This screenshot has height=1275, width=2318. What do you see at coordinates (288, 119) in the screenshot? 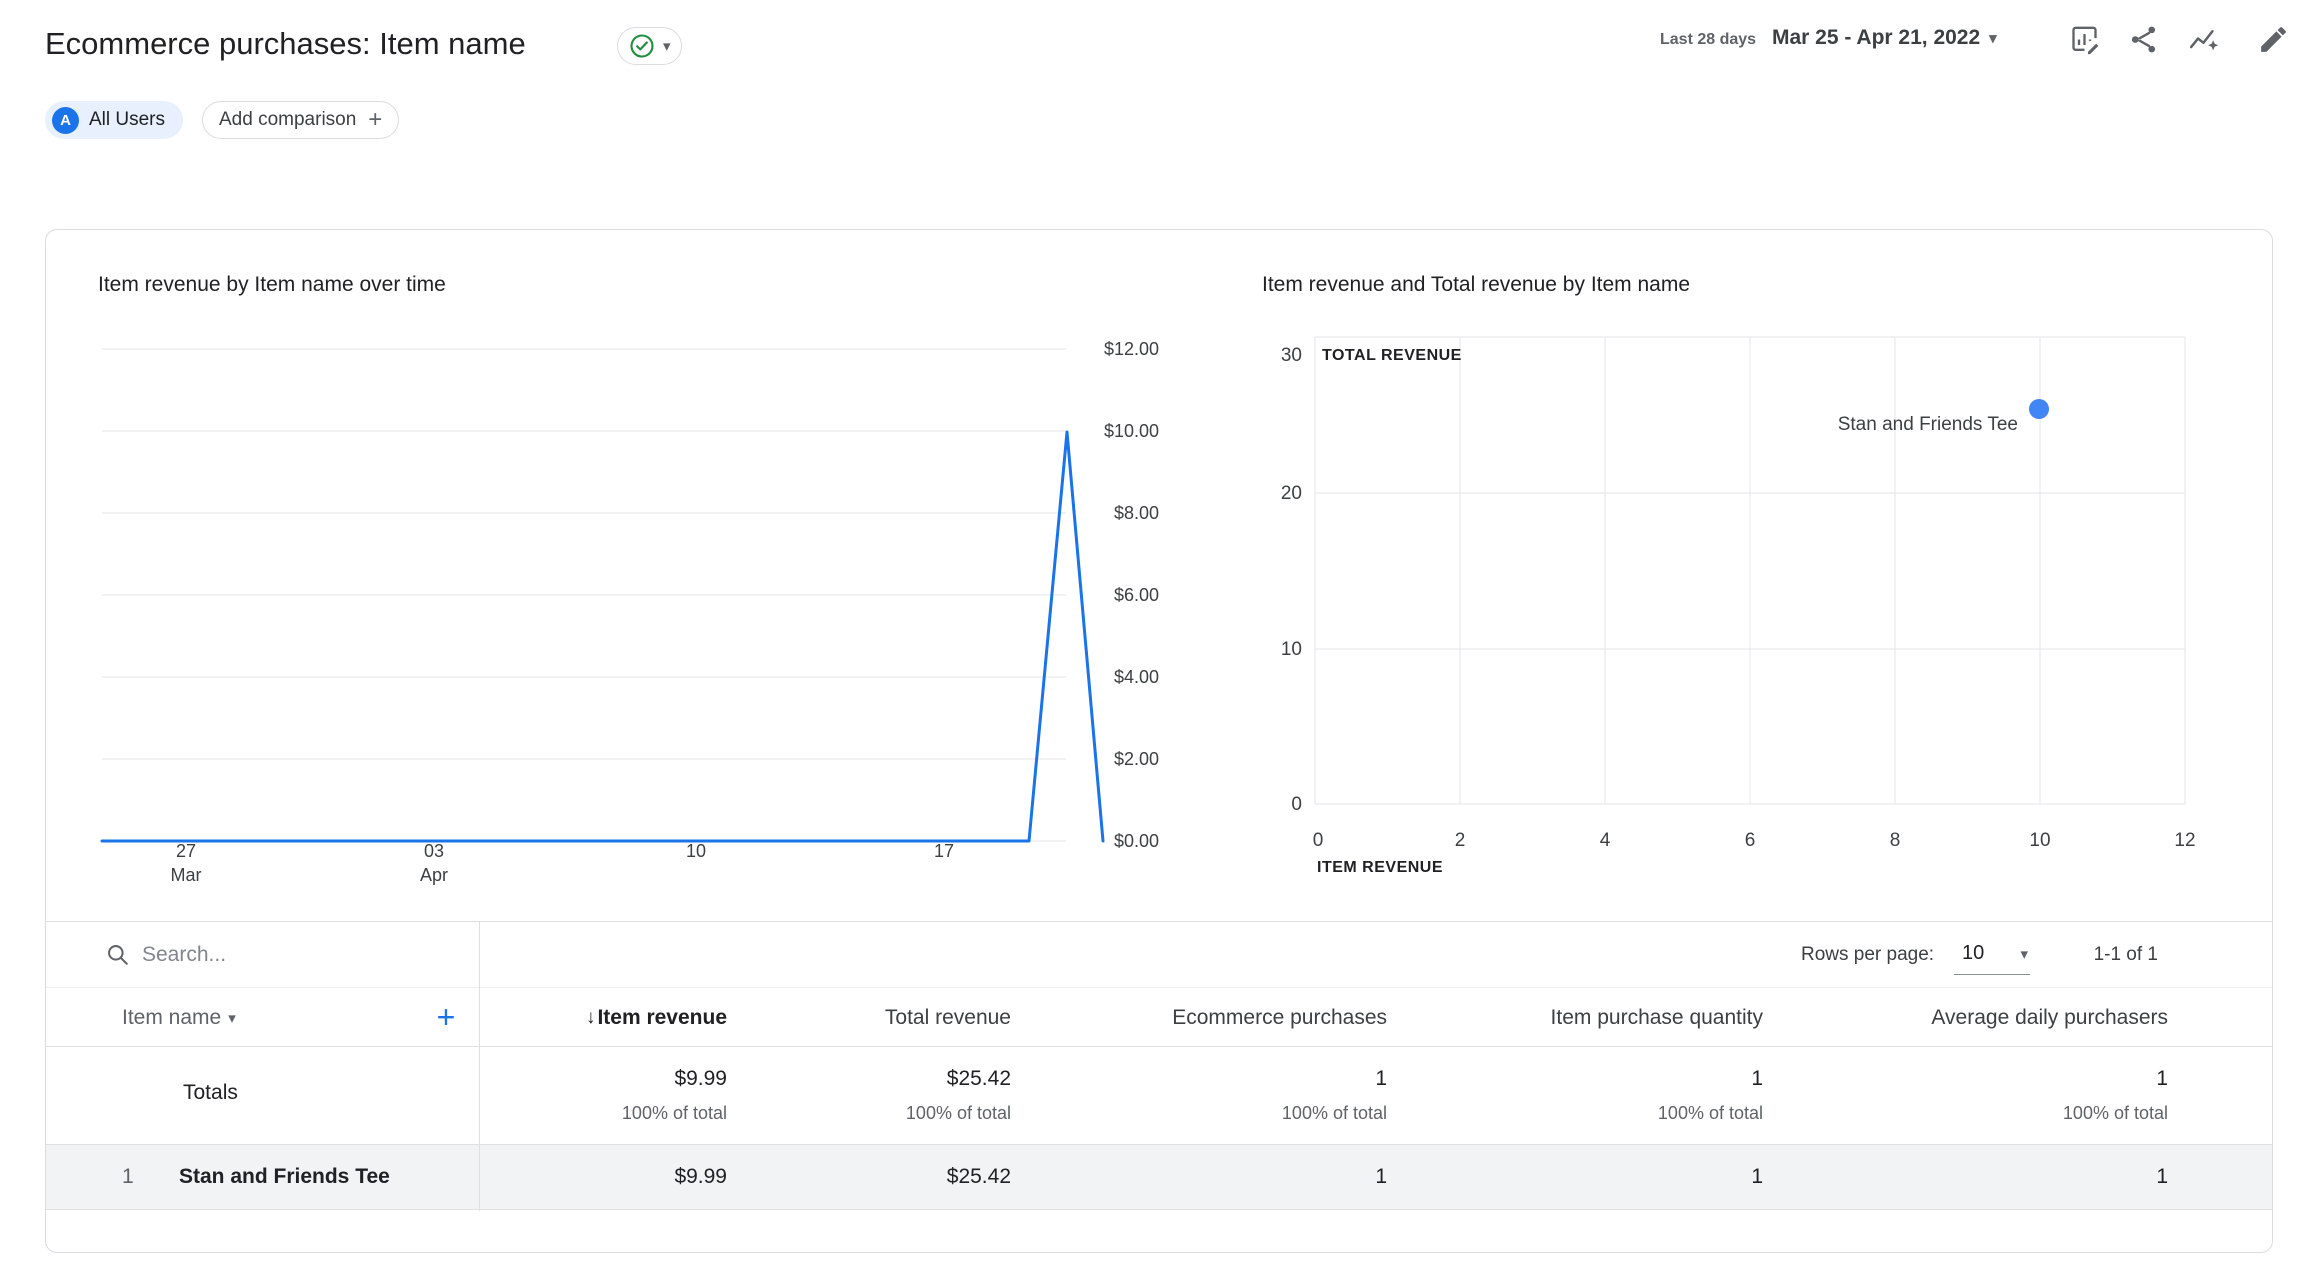
I see `add-comparison-label: Add comparison` at bounding box center [288, 119].